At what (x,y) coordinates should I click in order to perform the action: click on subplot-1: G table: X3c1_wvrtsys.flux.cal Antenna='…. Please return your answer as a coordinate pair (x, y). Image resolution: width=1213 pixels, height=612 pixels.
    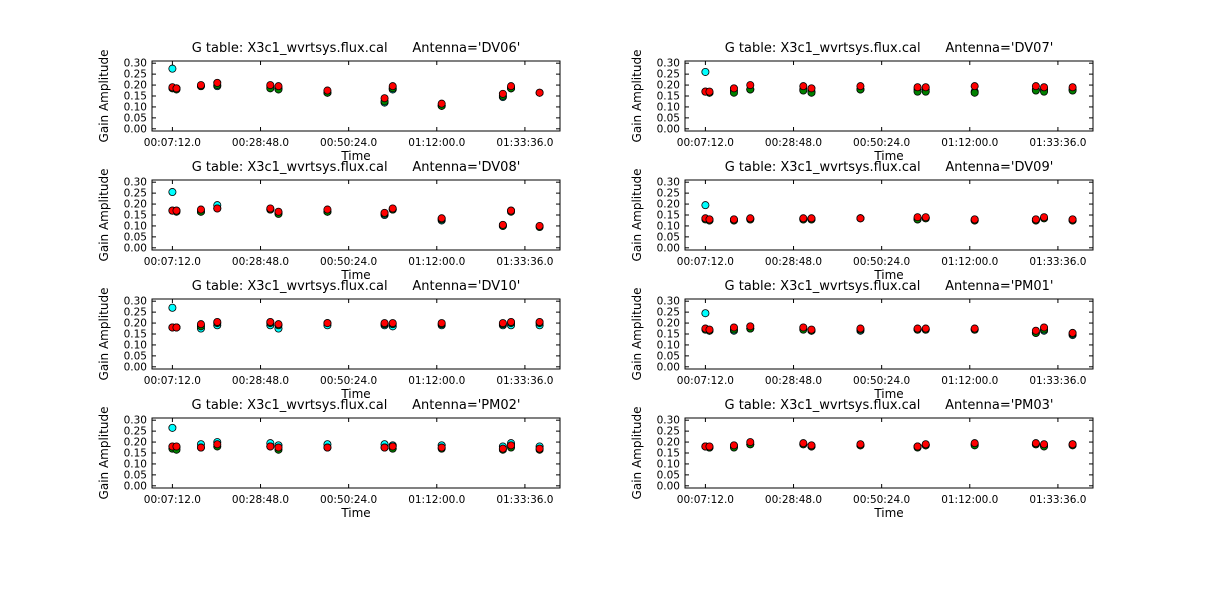
    Looking at the image, I should click on (862, 102).